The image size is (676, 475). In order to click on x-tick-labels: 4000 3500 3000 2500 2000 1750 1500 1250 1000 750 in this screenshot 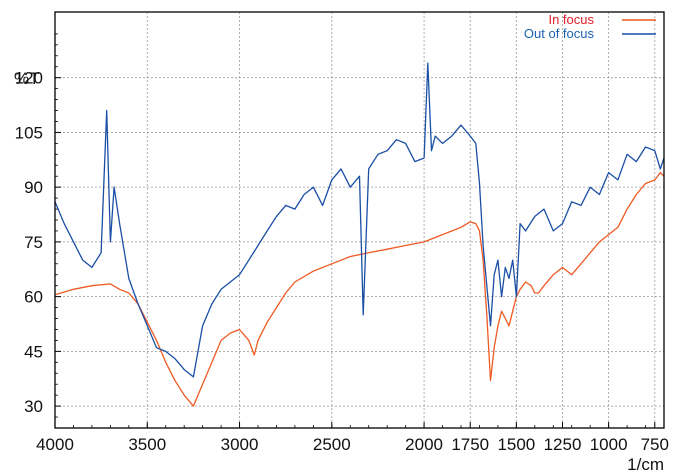, I will do `click(352, 444)`.